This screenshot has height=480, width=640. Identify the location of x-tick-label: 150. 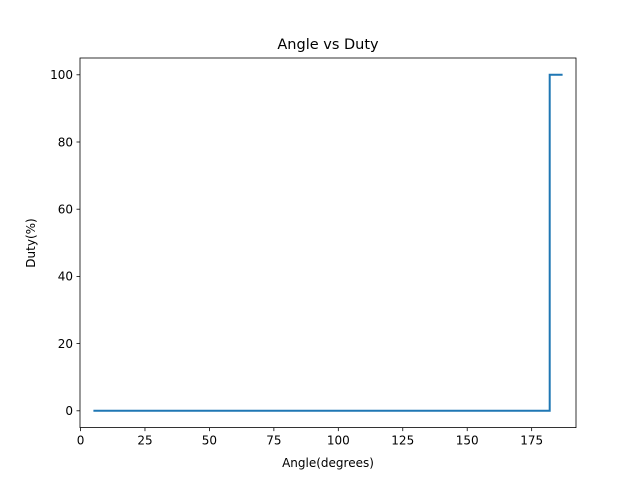
(467, 441).